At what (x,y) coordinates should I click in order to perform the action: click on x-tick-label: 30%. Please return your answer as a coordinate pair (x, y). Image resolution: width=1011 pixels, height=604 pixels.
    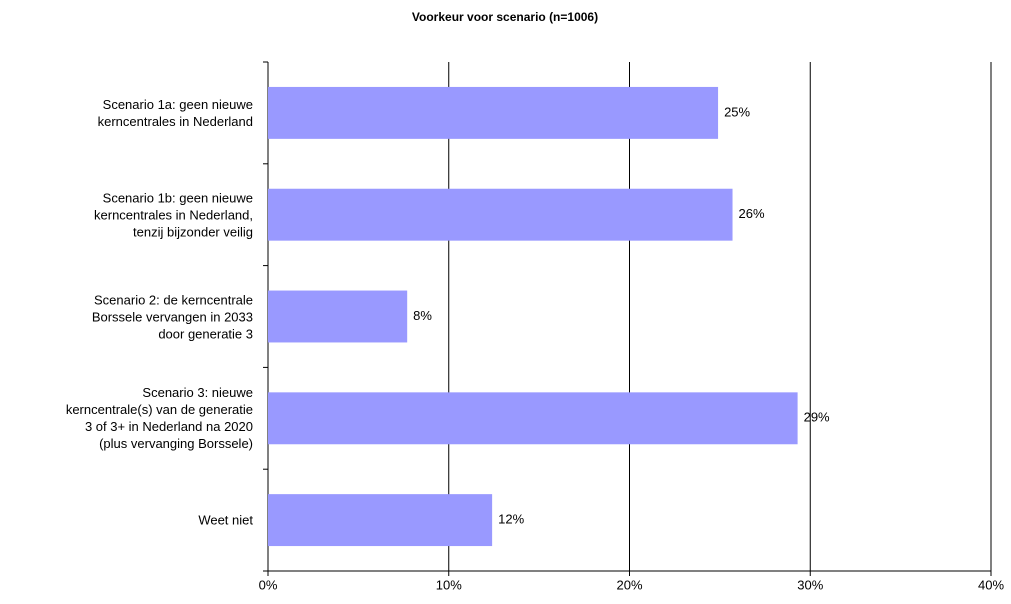
    Looking at the image, I should click on (810, 584).